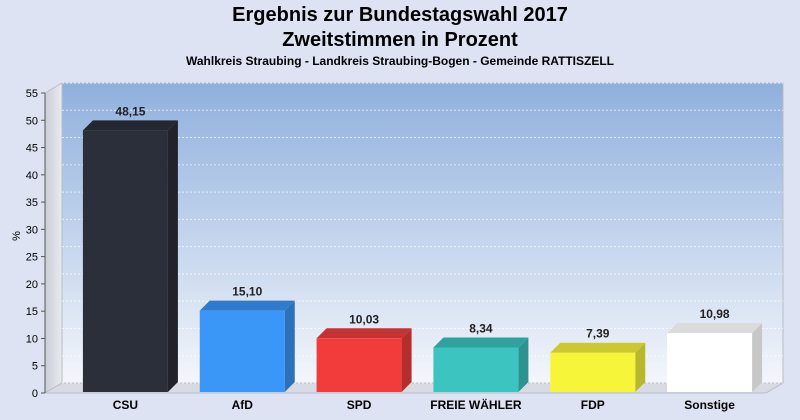 The width and height of the screenshot is (800, 420). Describe the element at coordinates (400, 15) in the screenshot. I see `chart-title: Ergebnis zur Bundestagswahl 2017` at that location.